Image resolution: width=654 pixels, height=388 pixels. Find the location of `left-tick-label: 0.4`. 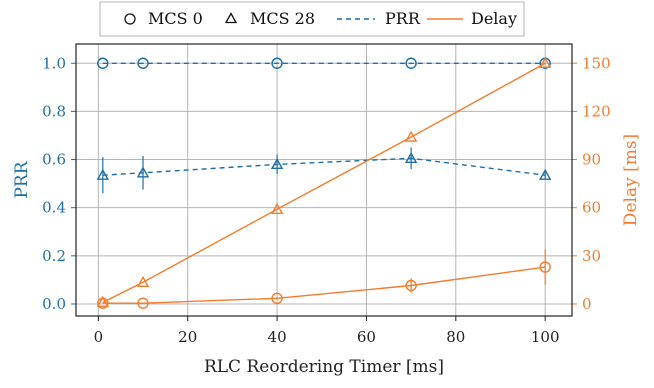

left-tick-label: 0.4 is located at coordinates (54, 208).